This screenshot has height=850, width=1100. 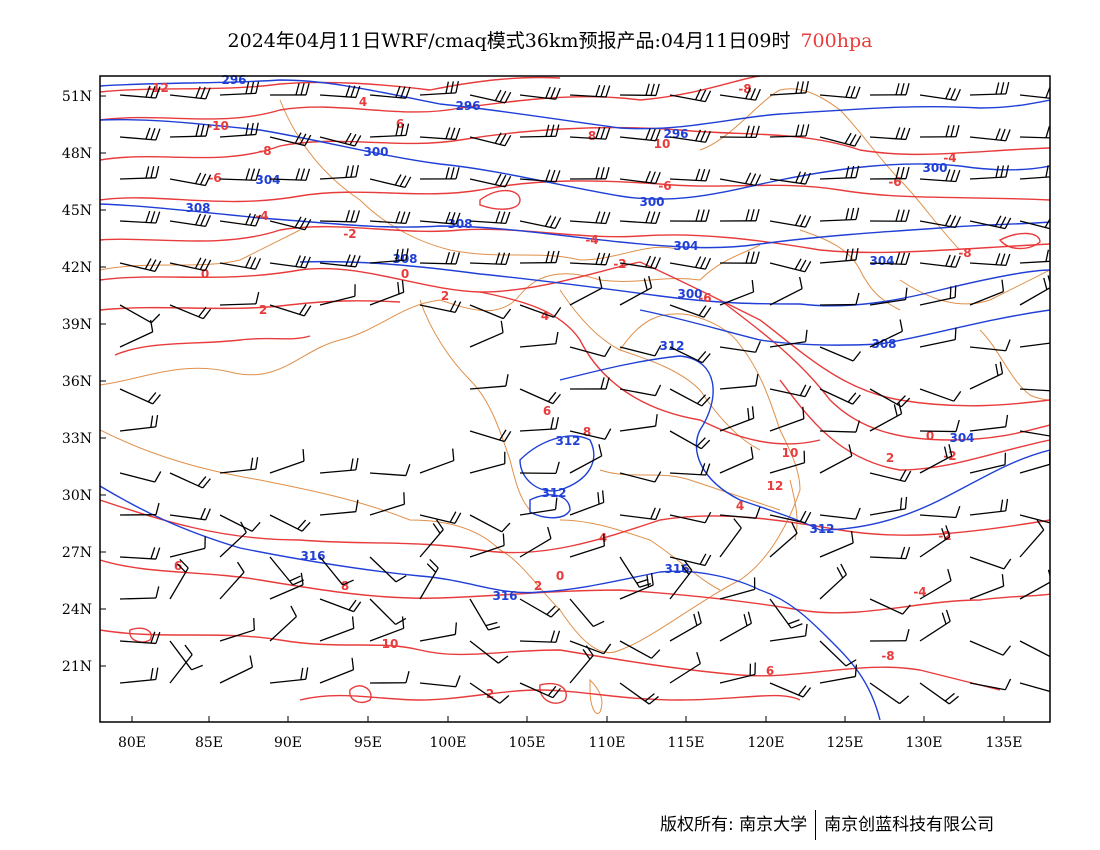 What do you see at coordinates (218, 126) in the screenshot?
I see `temperature-label: -10` at bounding box center [218, 126].